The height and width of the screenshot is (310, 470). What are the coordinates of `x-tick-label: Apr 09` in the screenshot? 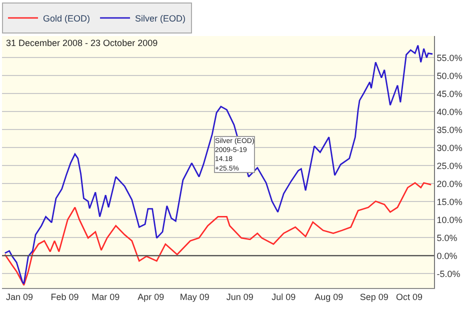 It's located at (151, 297).